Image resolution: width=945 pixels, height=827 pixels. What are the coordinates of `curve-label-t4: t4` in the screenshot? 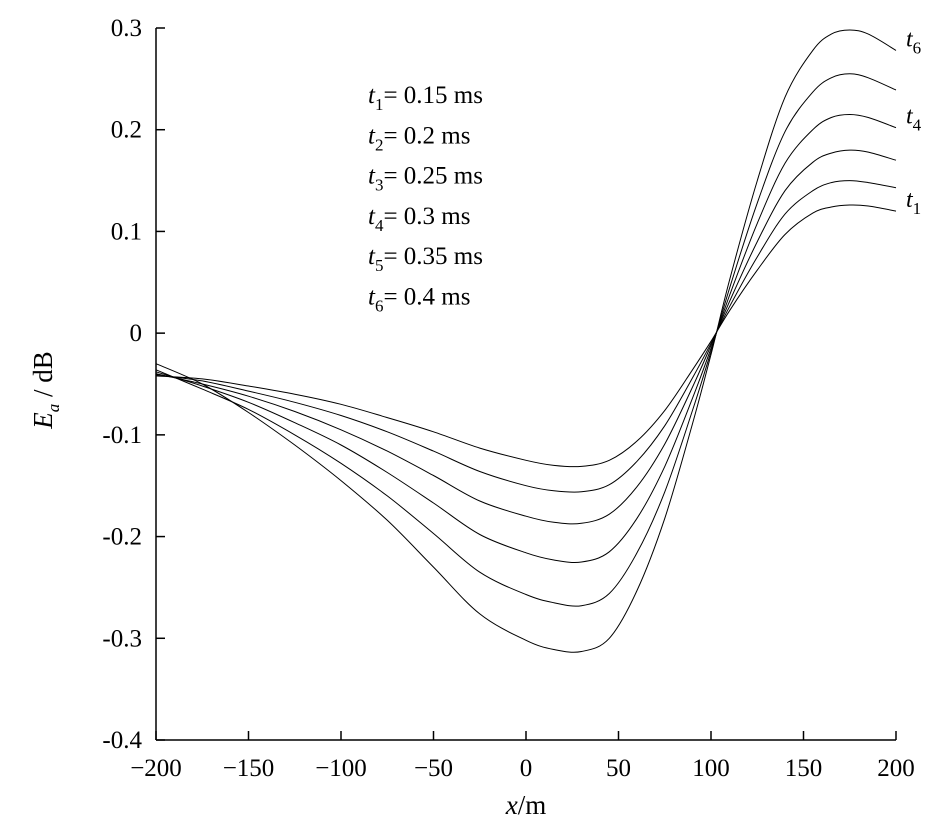 It's located at (914, 119).